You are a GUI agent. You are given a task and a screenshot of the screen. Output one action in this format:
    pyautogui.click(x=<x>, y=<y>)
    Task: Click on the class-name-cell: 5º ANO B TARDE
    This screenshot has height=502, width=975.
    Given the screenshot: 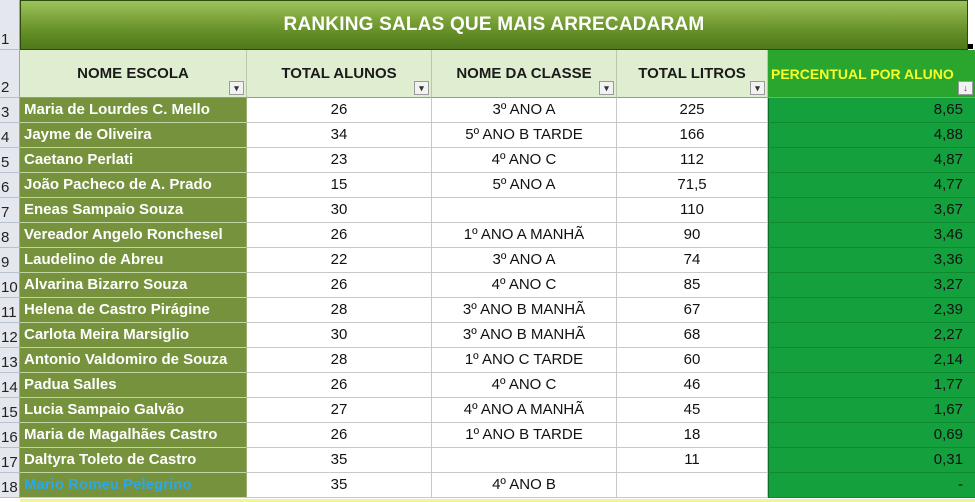 What is the action you would take?
    pyautogui.click(x=524, y=135)
    